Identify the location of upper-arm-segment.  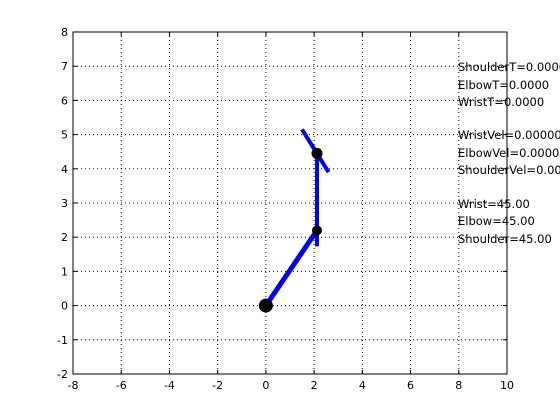
(291, 267).